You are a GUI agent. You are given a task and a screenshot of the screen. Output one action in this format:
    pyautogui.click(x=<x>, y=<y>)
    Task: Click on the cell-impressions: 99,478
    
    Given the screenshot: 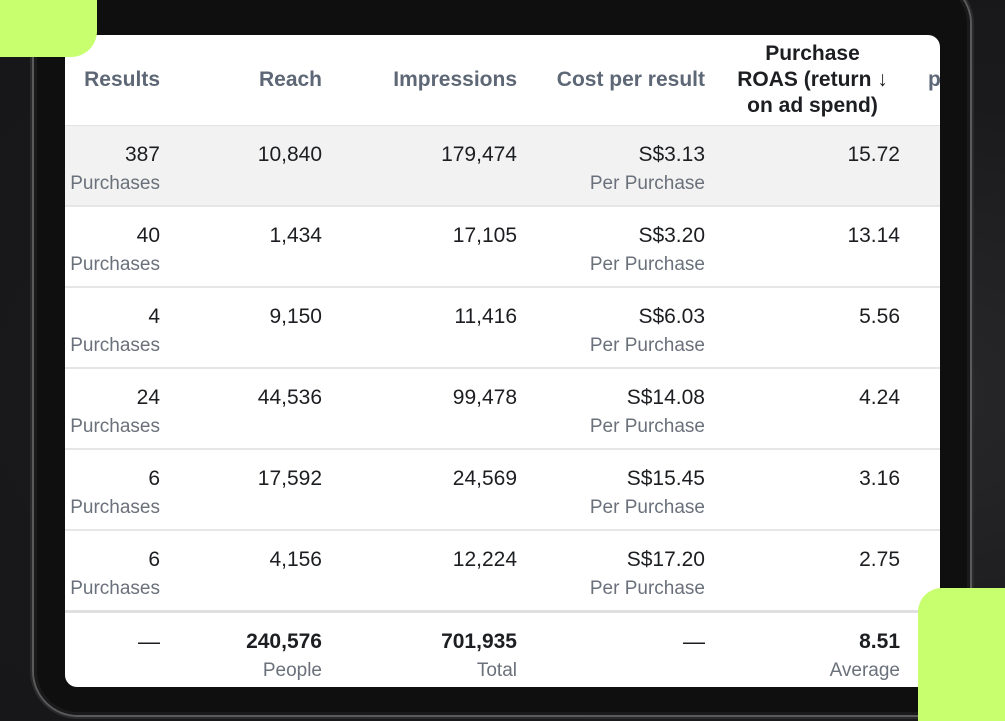 What is the action you would take?
    pyautogui.click(x=484, y=397)
    